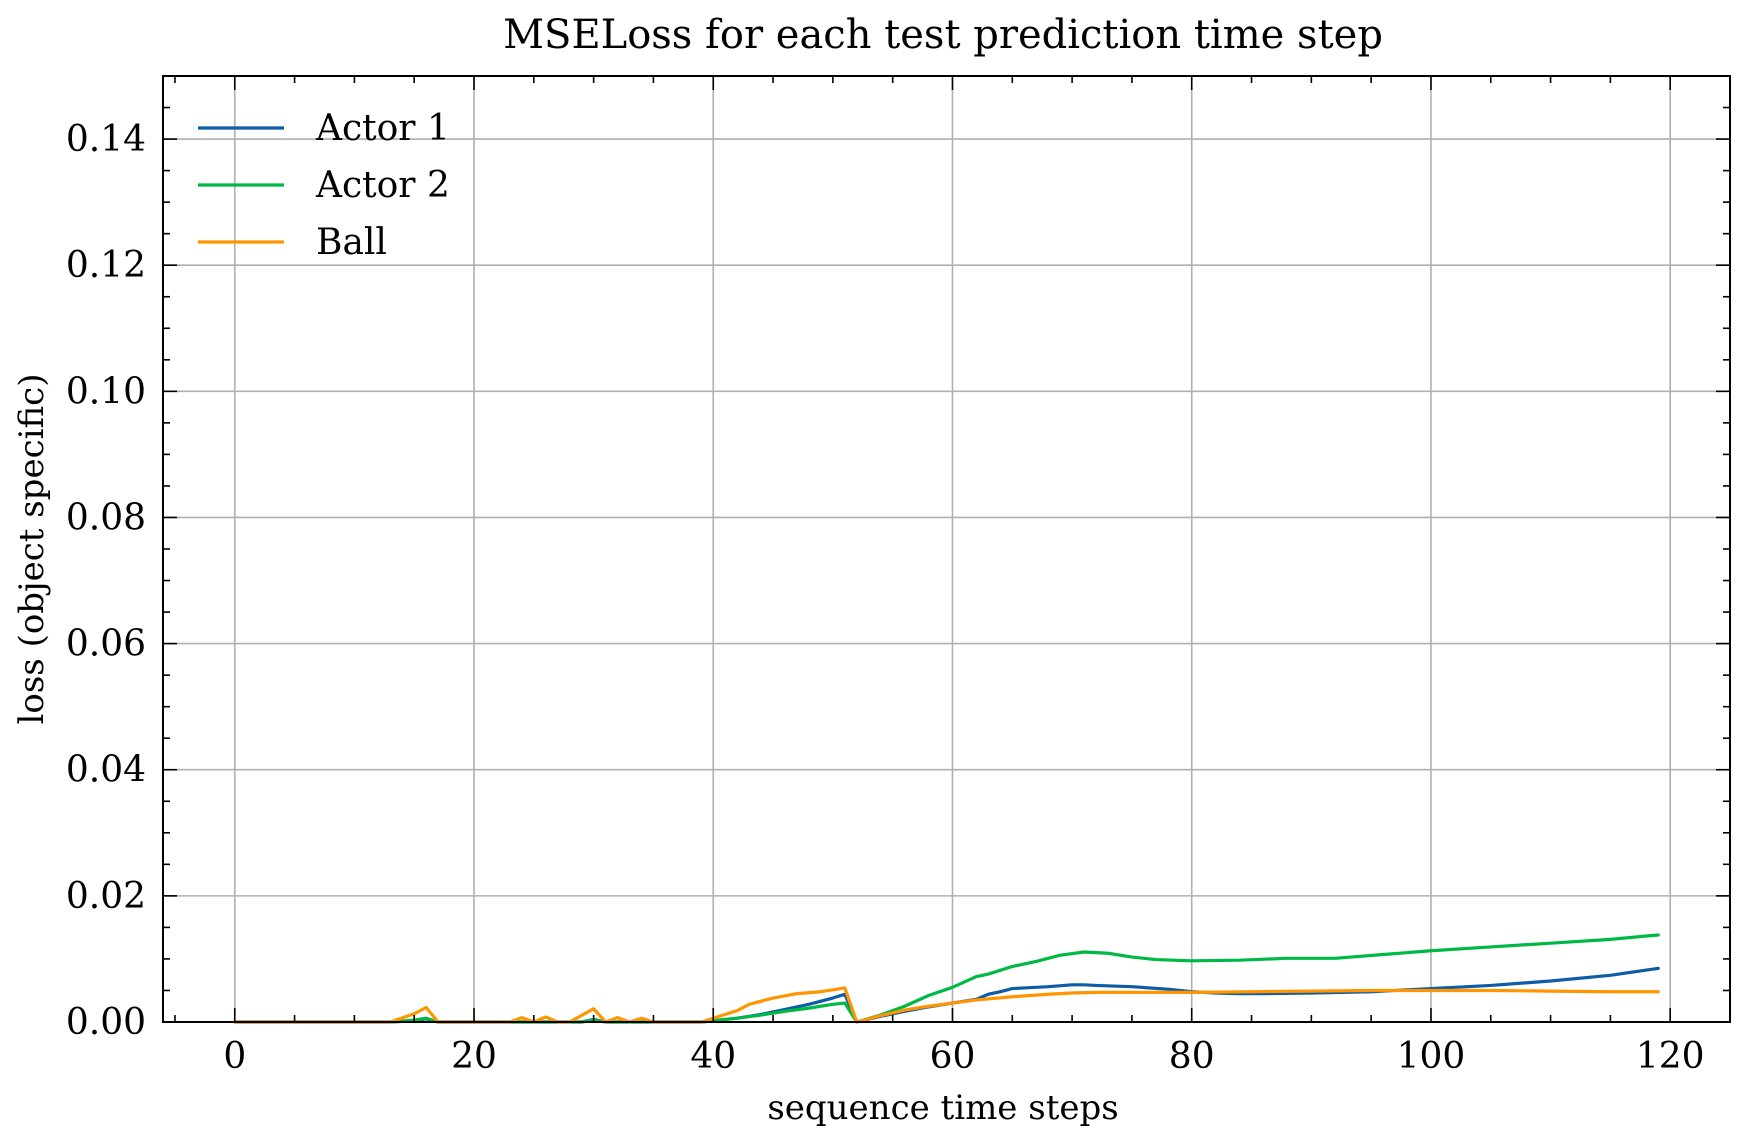 The image size is (1740, 1140). I want to click on x-tick-label: 0, so click(234, 1056).